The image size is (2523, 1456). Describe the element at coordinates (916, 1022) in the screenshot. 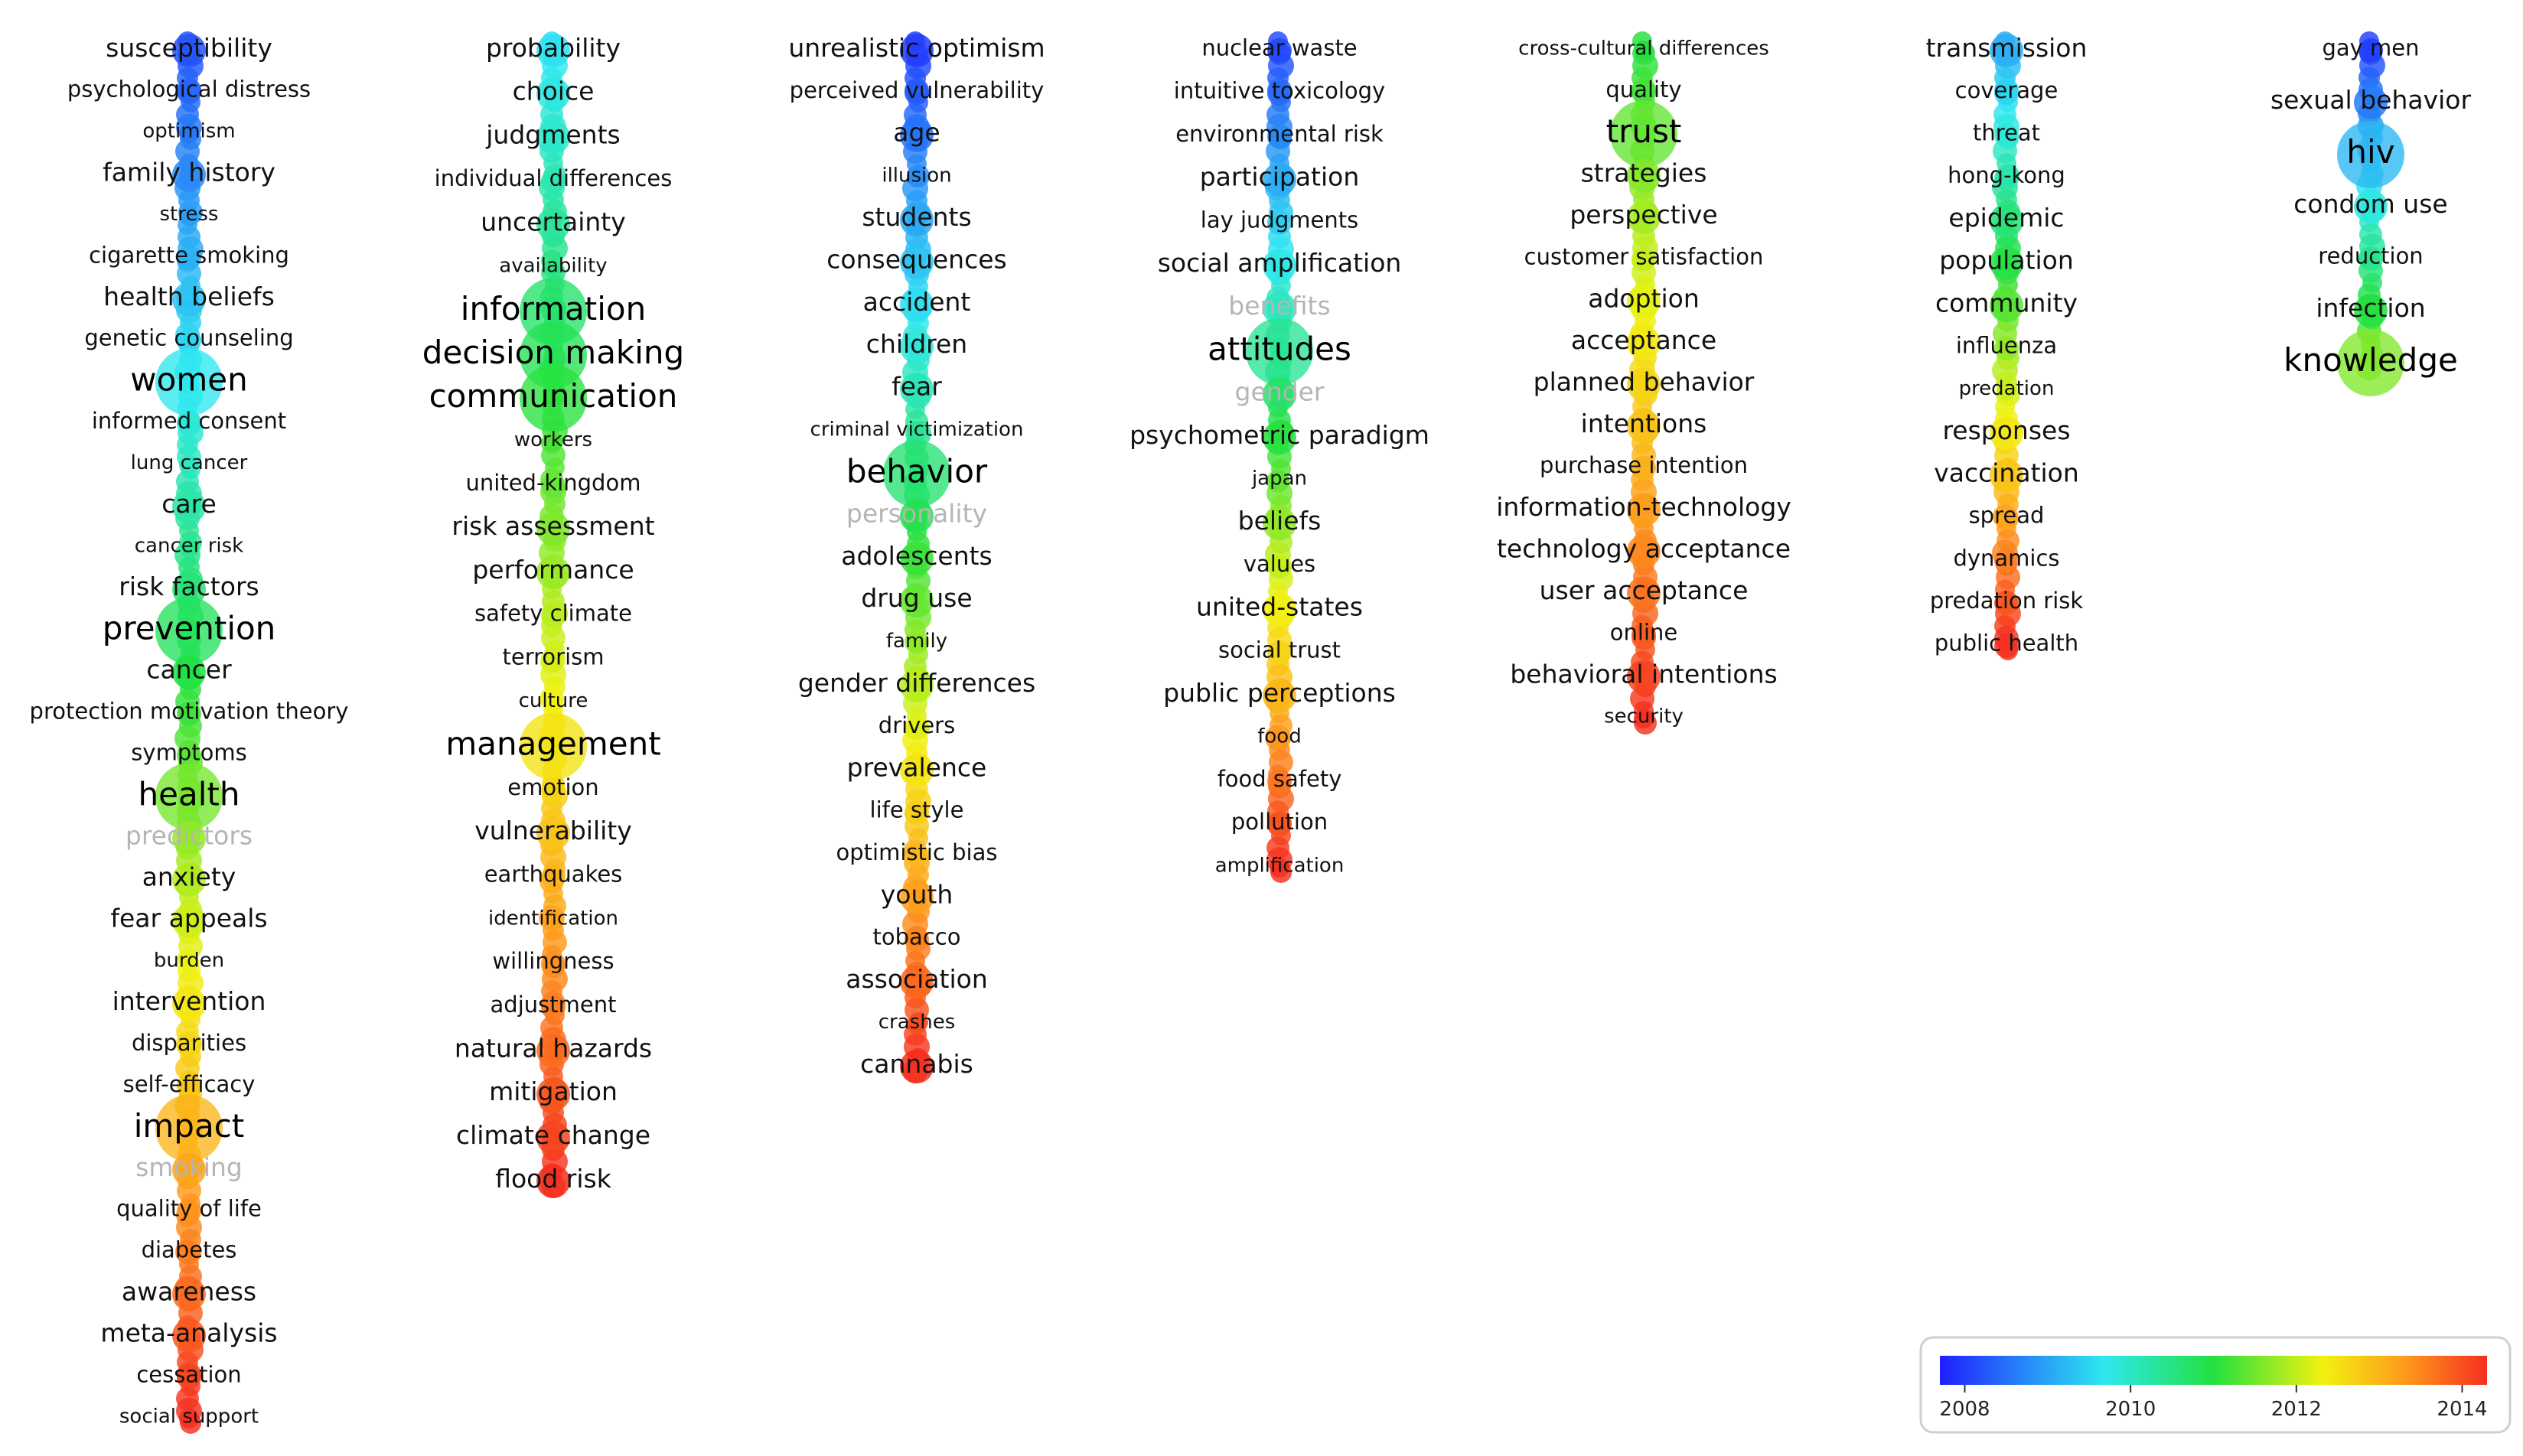

I see `keyword-label: crashes` at that location.